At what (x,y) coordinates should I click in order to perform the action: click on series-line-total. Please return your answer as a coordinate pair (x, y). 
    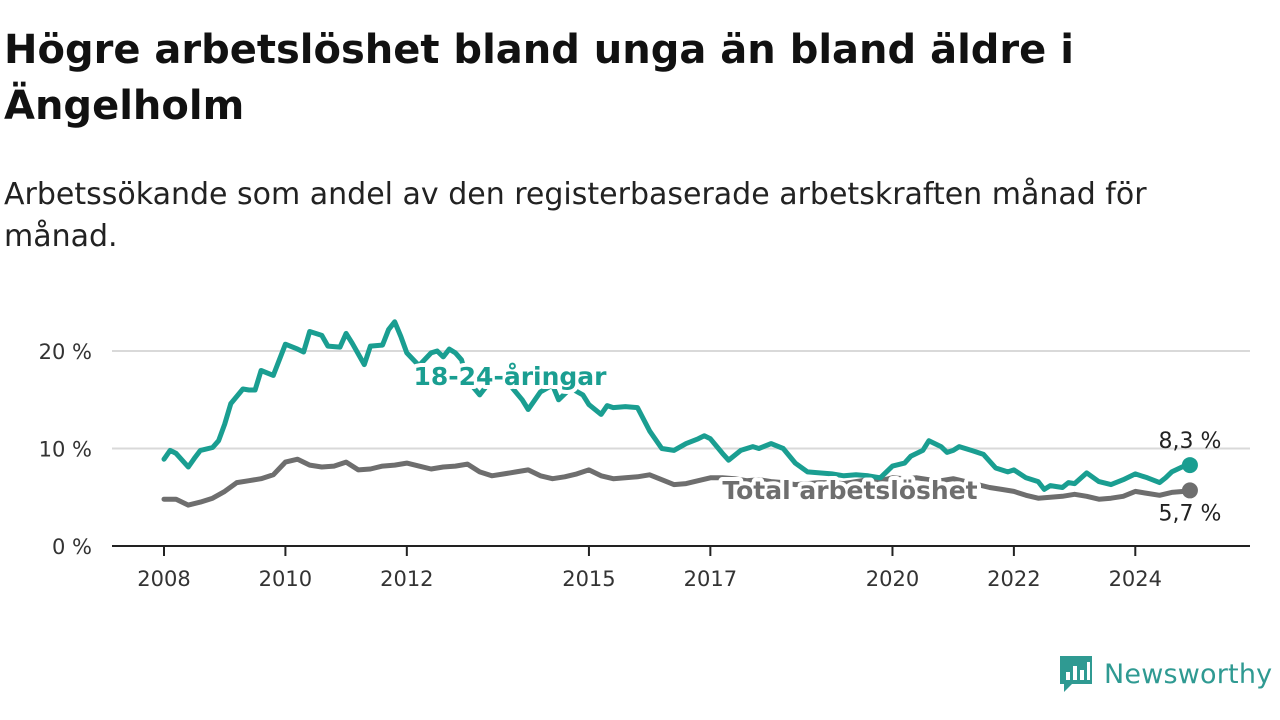
    Looking at the image, I should click on (677, 482).